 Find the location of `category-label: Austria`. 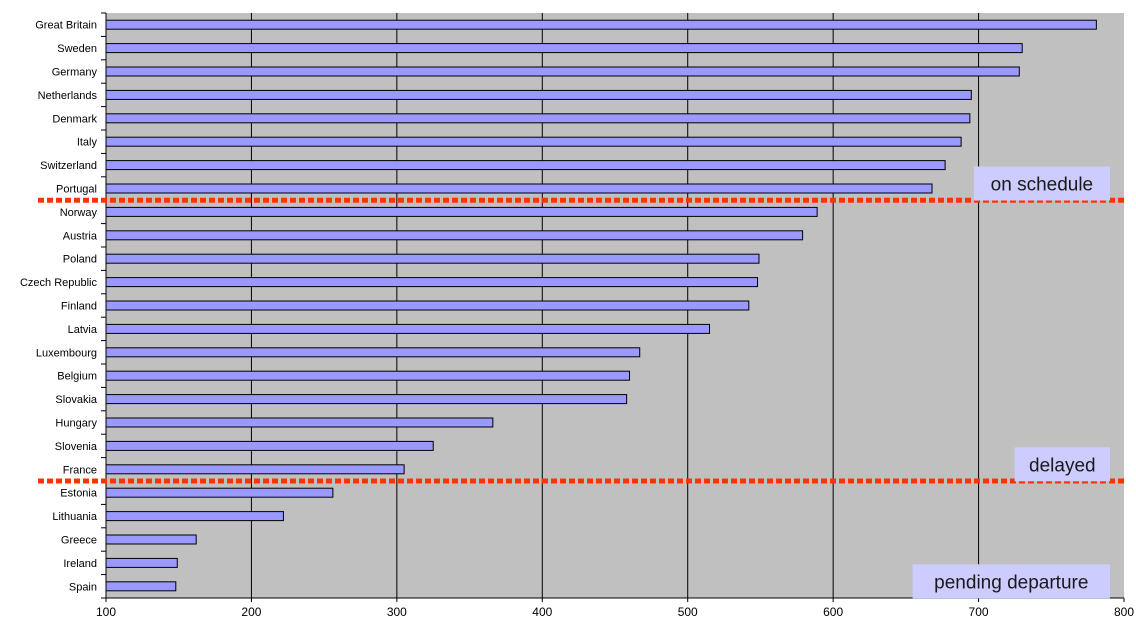

category-label: Austria is located at coordinates (80, 236).